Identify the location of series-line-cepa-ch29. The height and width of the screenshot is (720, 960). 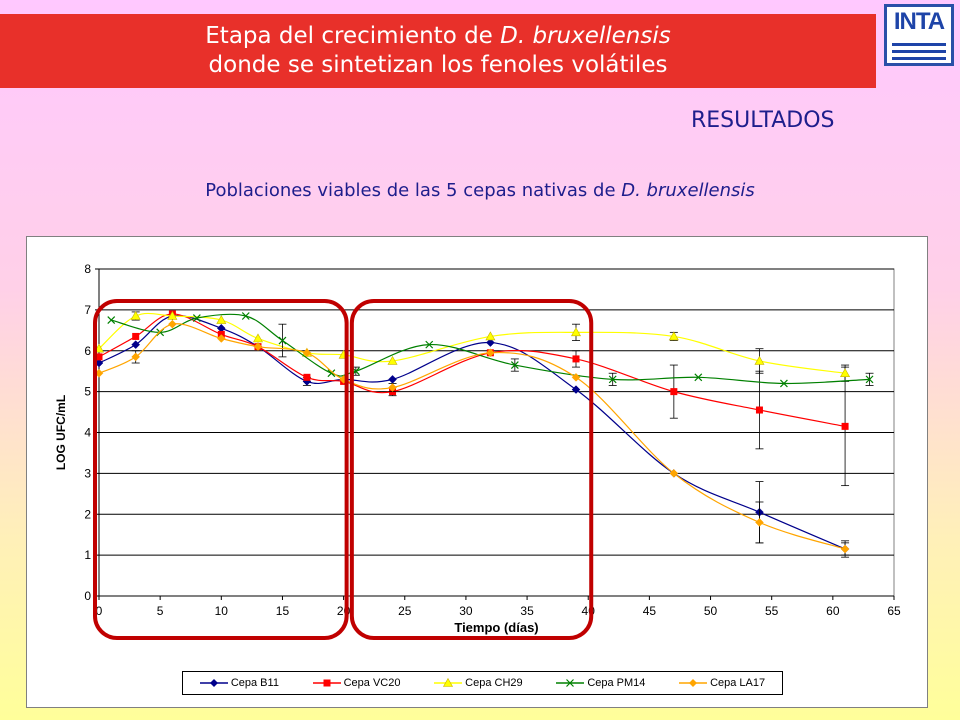
(472, 343).